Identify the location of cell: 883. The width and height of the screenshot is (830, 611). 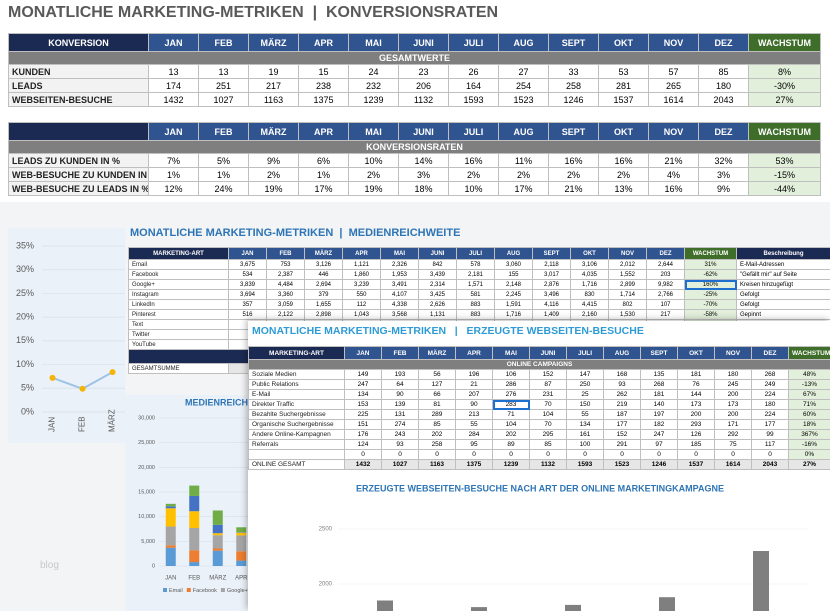
(475, 304).